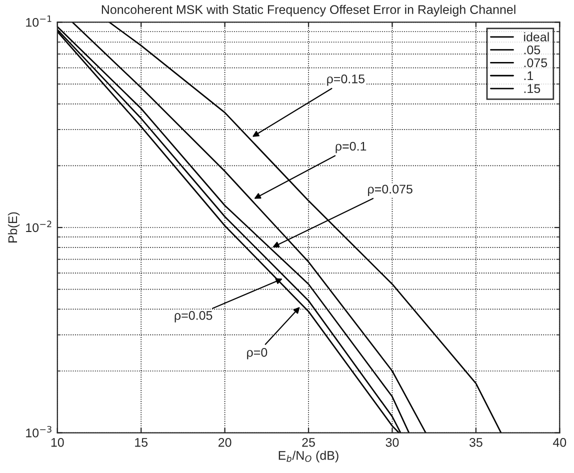 This screenshot has height=473, width=574. I want to click on x-tick-label: 25, so click(308, 442).